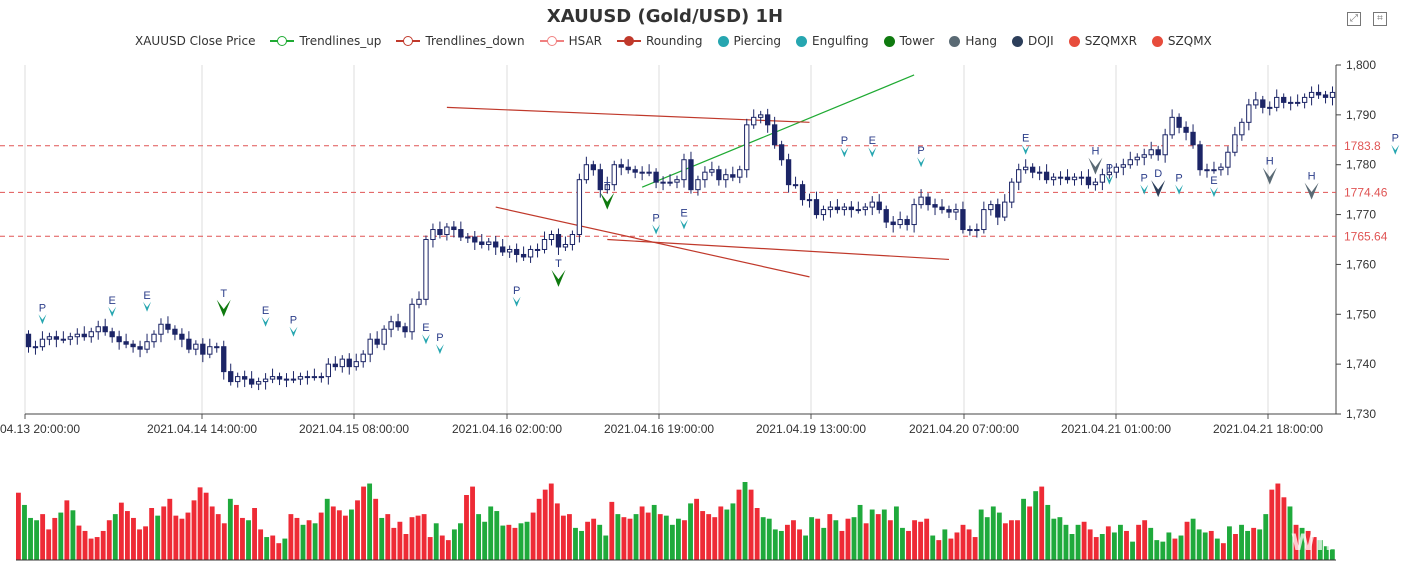  Describe the element at coordinates (570, 41) in the screenshot. I see `legend-item: HSAR` at that location.